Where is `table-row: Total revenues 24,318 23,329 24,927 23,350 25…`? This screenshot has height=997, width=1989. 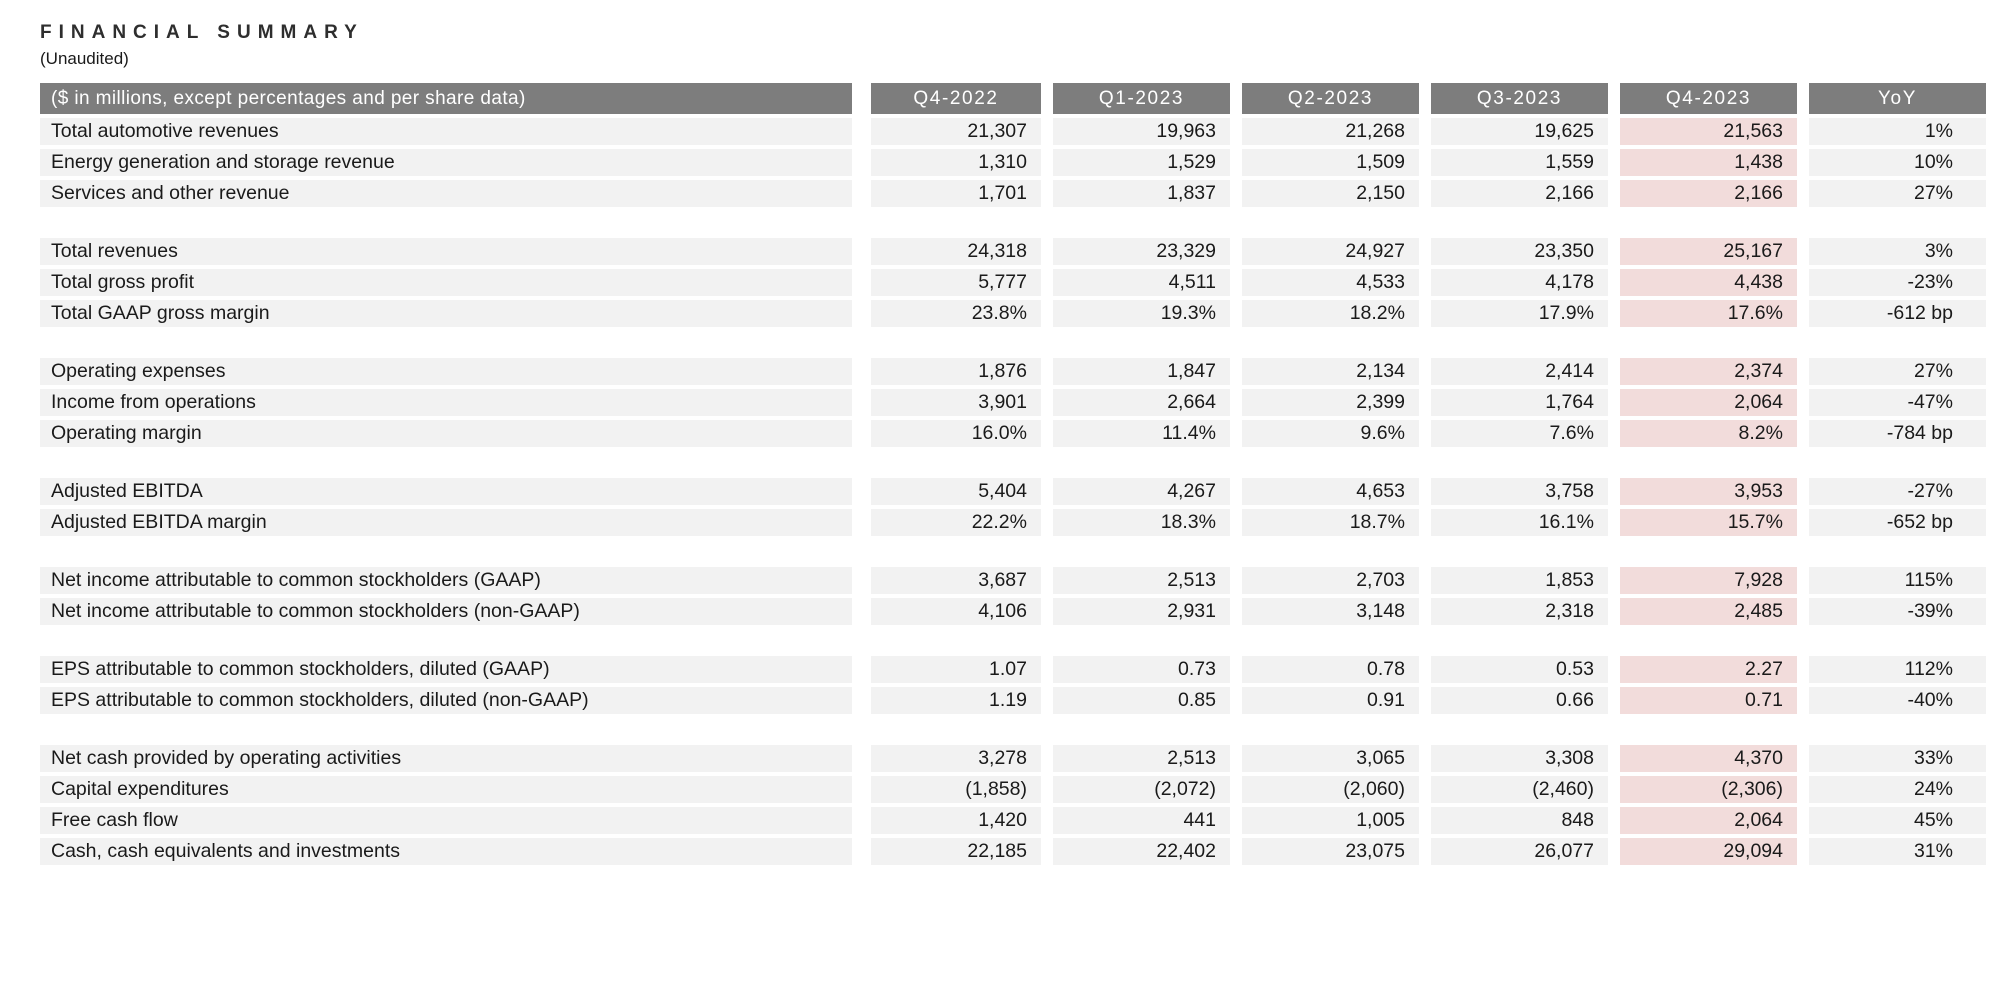
table-row: Total revenues 24,318 23,329 24,927 23,350 25… is located at coordinates (1013, 249).